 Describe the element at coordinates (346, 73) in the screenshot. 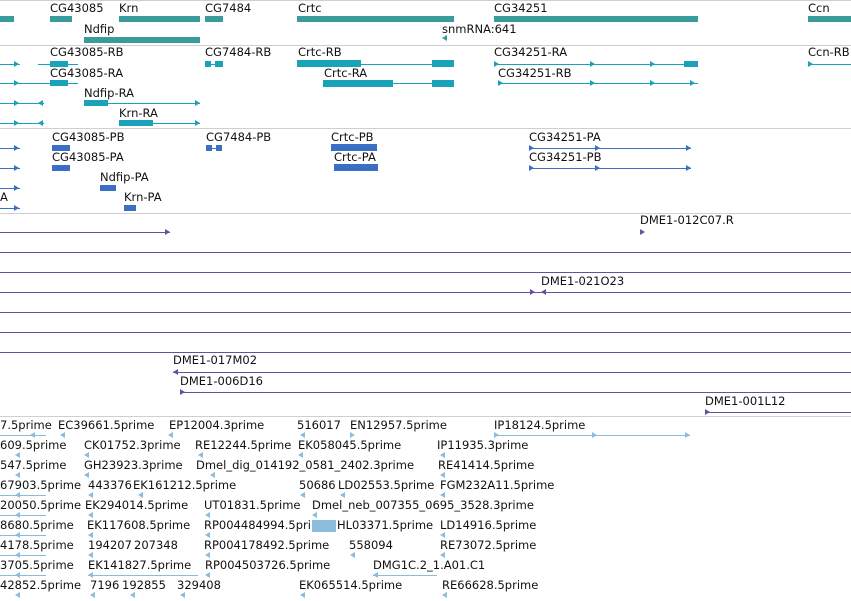

I see `transcript-label: Crtc-RA` at that location.